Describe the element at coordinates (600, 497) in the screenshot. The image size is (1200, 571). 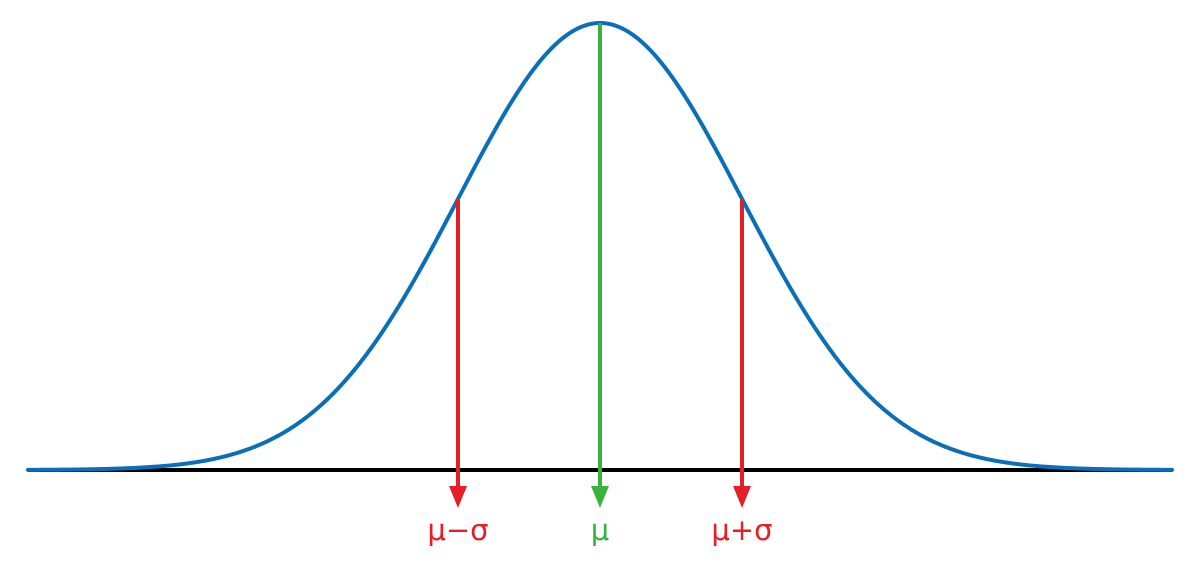
I see `arrow-mu-head` at that location.